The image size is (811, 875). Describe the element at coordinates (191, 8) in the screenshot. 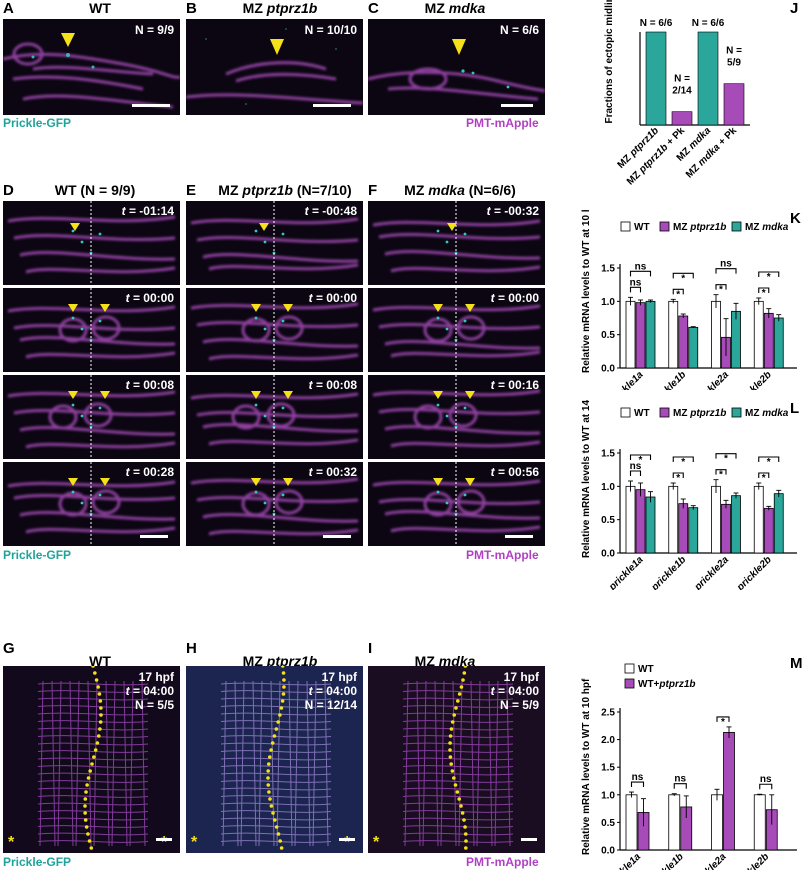

I see `panel-letter-b: B` at that location.